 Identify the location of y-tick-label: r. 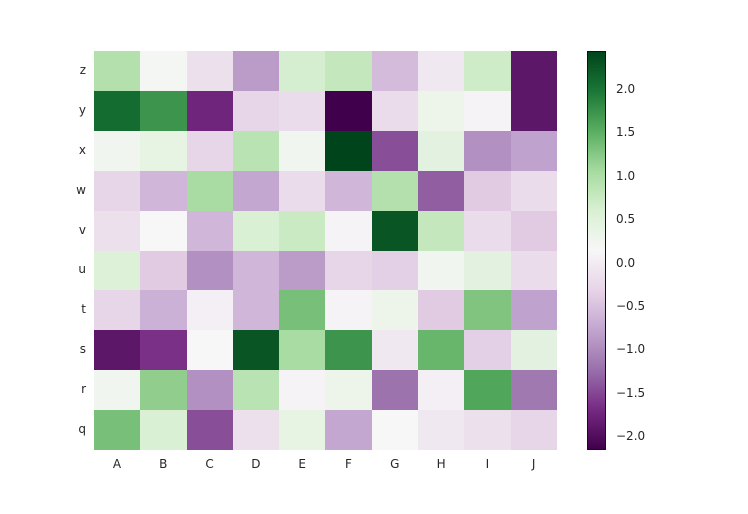
(83, 389).